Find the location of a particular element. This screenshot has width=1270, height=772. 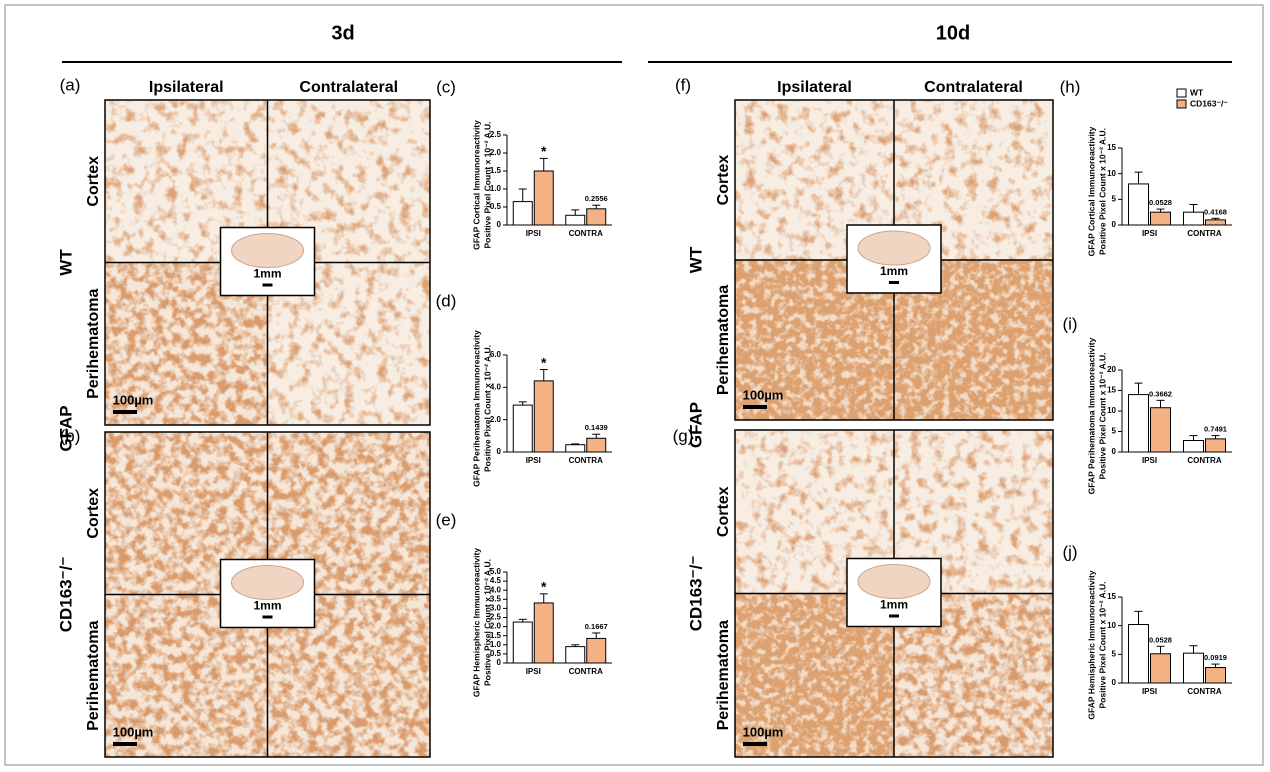

y-axis-label: GFAP Hemispheric Immunoreactivity is located at coordinates (1091, 644).